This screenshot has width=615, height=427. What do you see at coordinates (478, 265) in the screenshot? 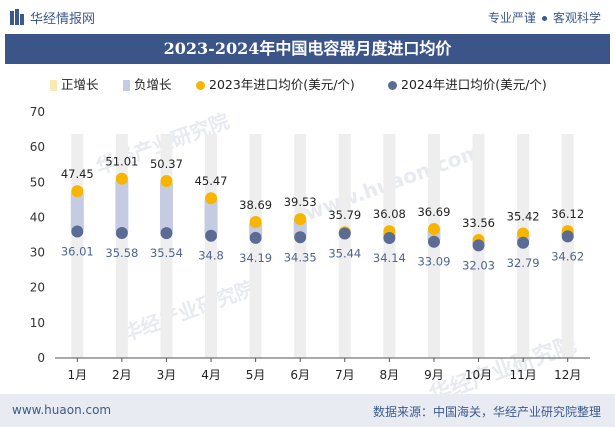
I see `data-label-2024: 32.03` at bounding box center [478, 265].